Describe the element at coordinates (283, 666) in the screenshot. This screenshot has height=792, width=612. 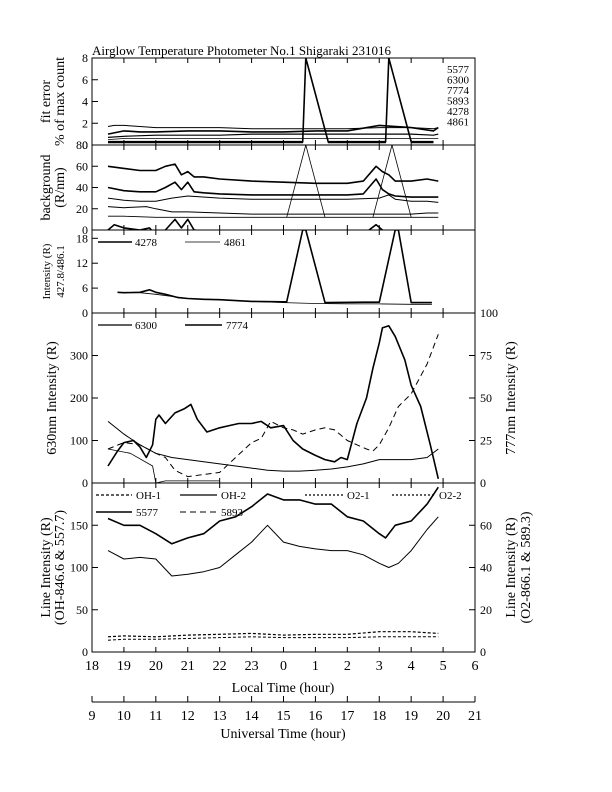
I see `local-time-tick: 0` at that location.